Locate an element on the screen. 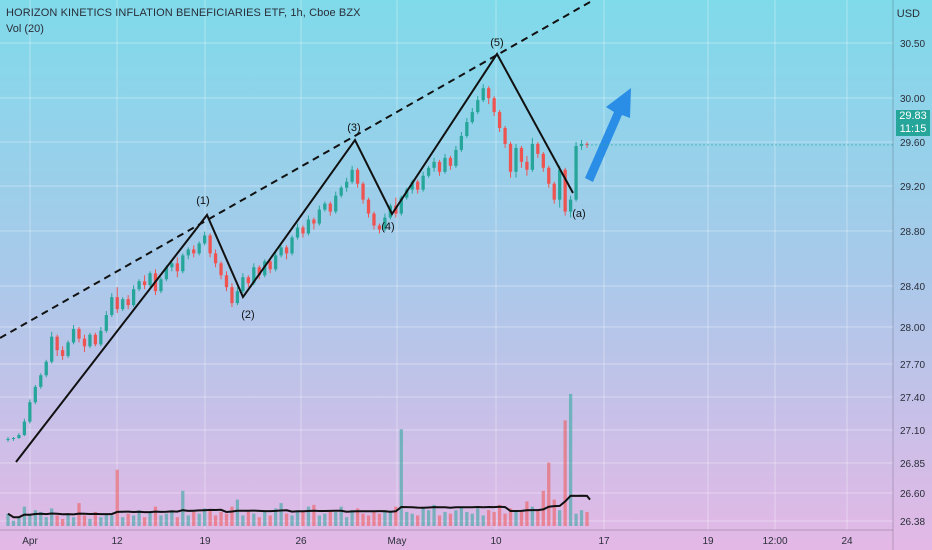  wave-label: (5) is located at coordinates (496, 43).